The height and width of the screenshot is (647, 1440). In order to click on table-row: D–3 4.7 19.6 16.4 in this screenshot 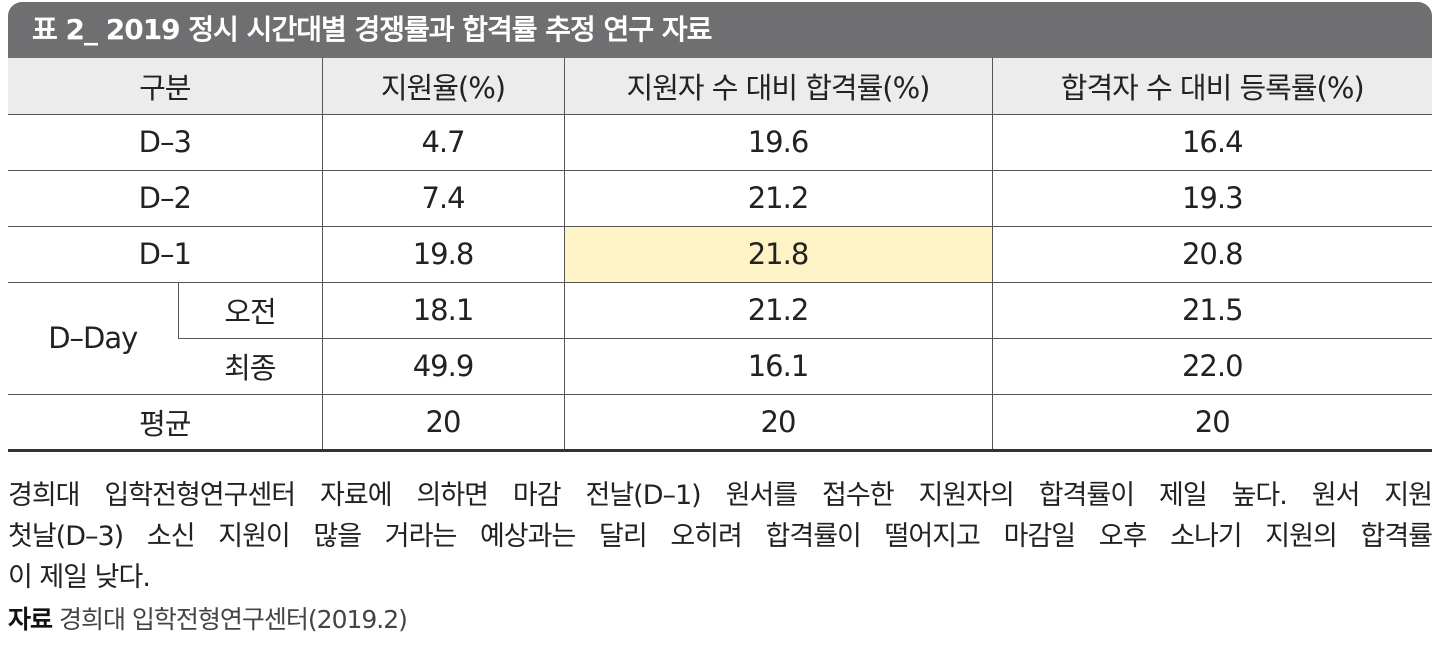, I will do `click(720, 141)`.